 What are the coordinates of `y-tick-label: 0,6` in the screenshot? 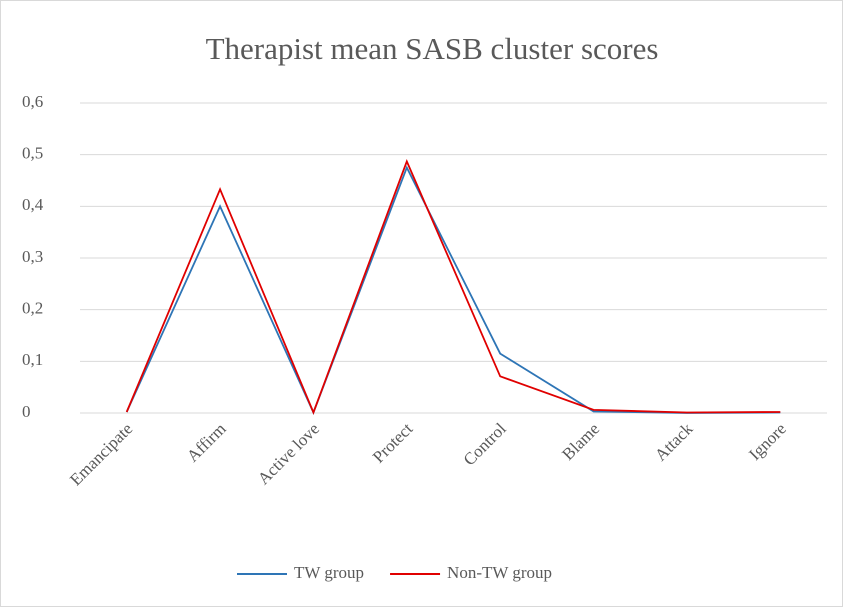 It's located at (32, 101).